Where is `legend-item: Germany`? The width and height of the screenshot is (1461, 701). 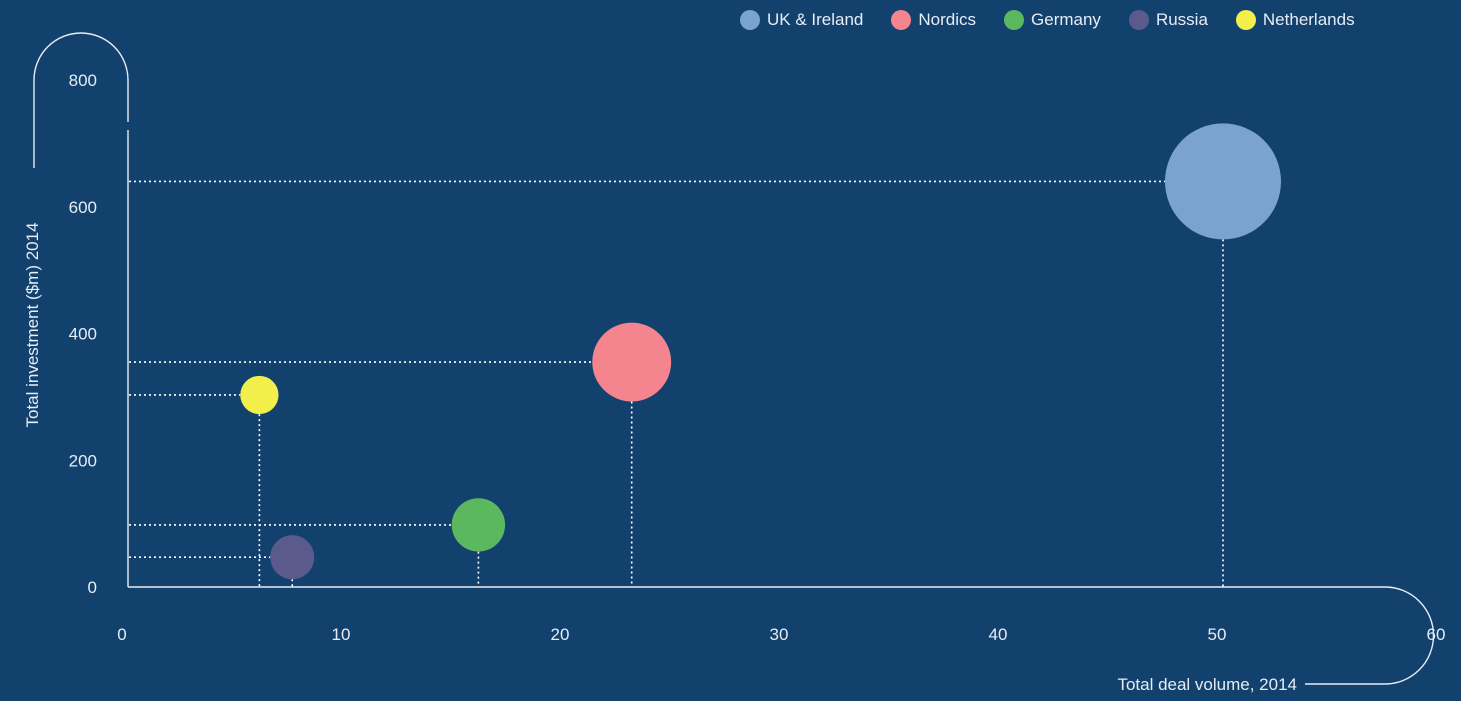
legend-item: Germany is located at coordinates (1052, 20).